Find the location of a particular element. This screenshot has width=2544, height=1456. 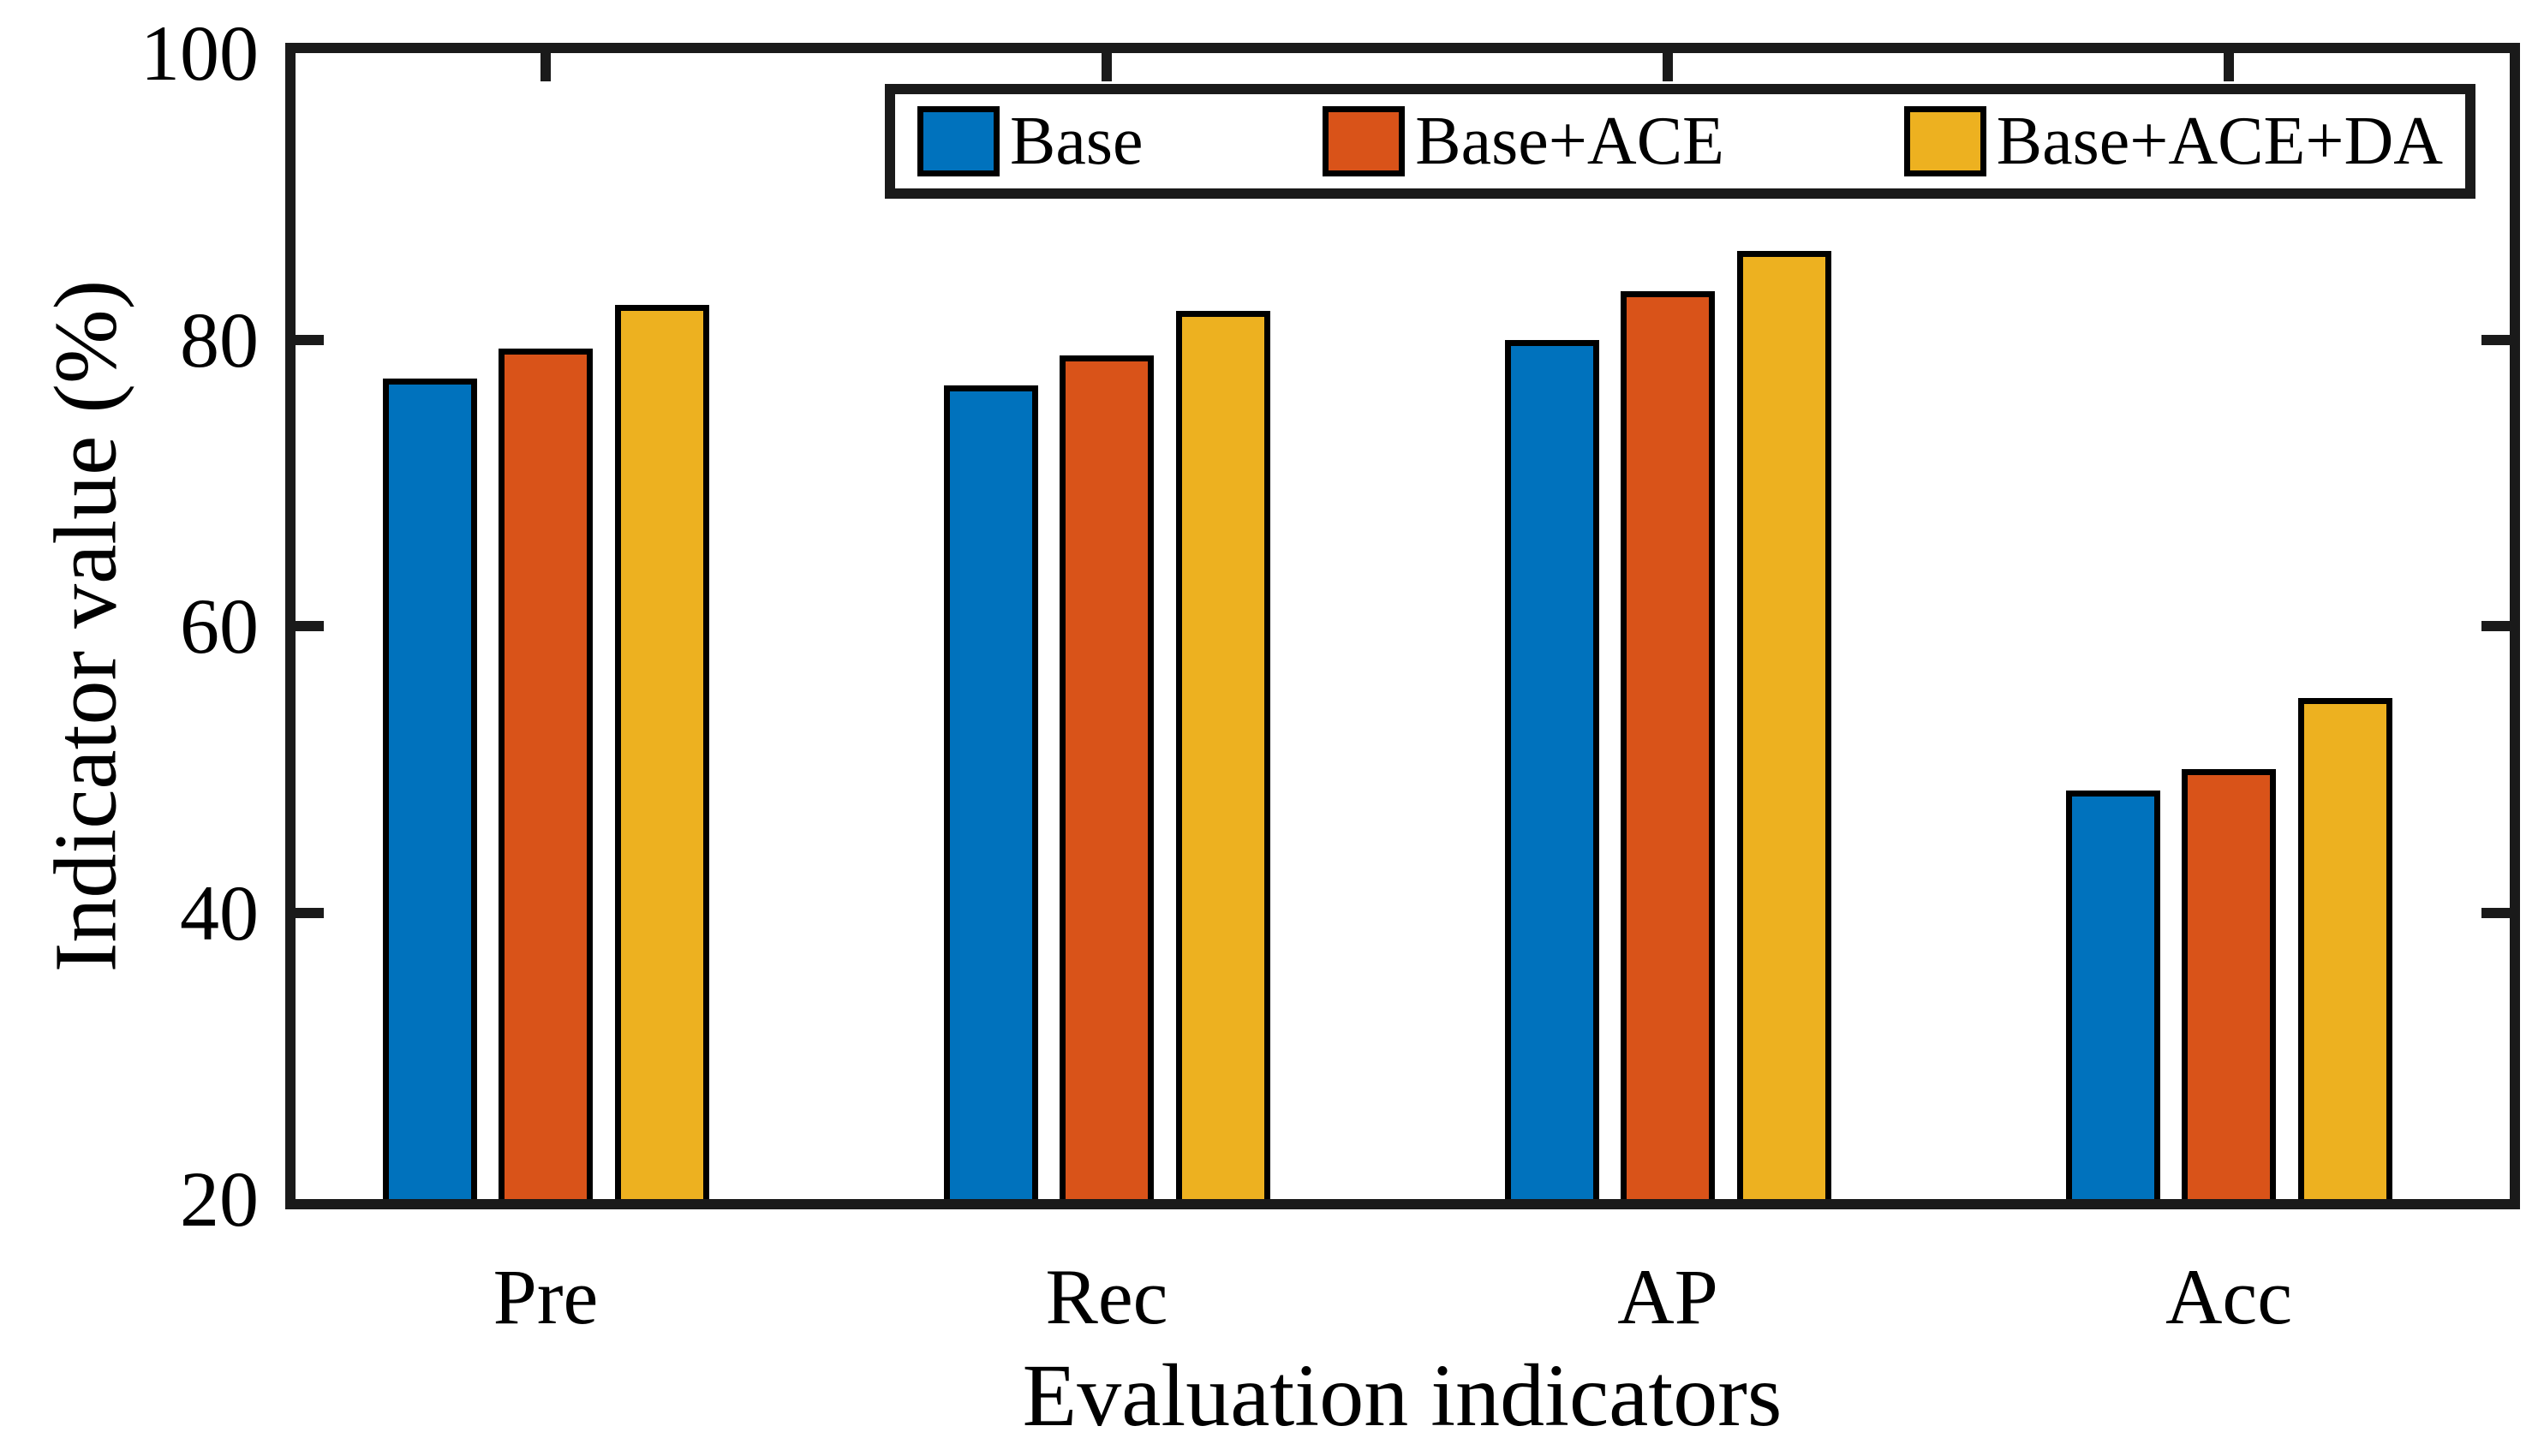

x-tick-label-ap: AP is located at coordinates (1667, 1296).